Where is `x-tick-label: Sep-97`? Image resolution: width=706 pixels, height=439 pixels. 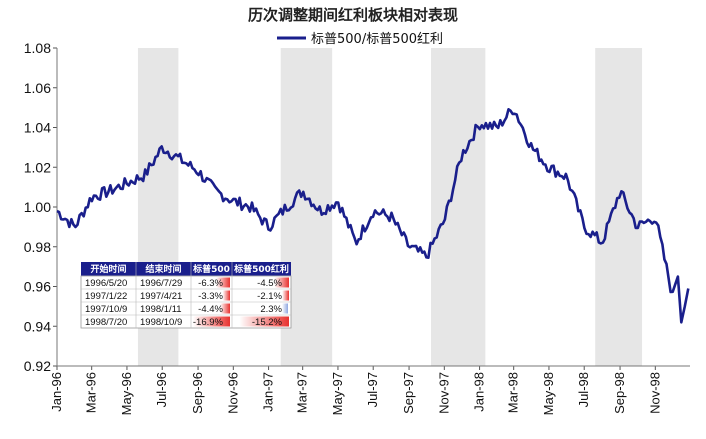
x-tick-label: Sep-97 is located at coordinates (408, 393).